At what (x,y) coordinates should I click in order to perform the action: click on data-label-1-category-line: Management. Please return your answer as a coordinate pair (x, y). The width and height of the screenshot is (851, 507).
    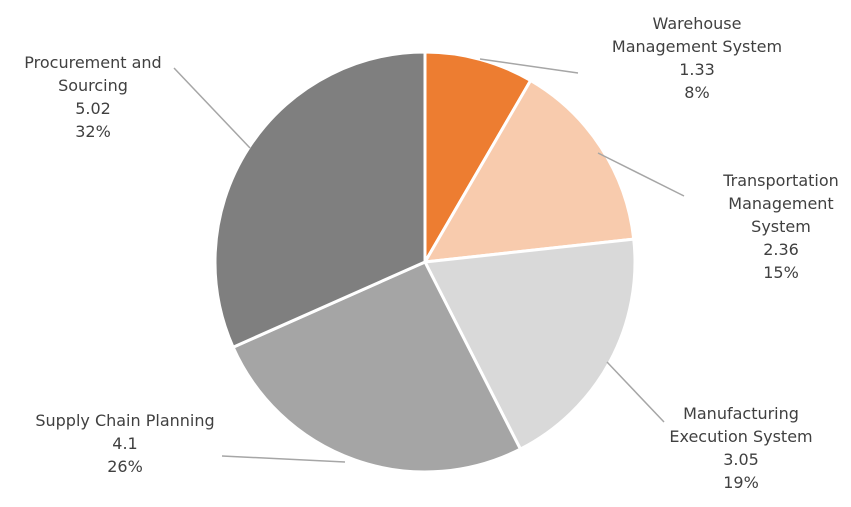
    Looking at the image, I should click on (780, 203).